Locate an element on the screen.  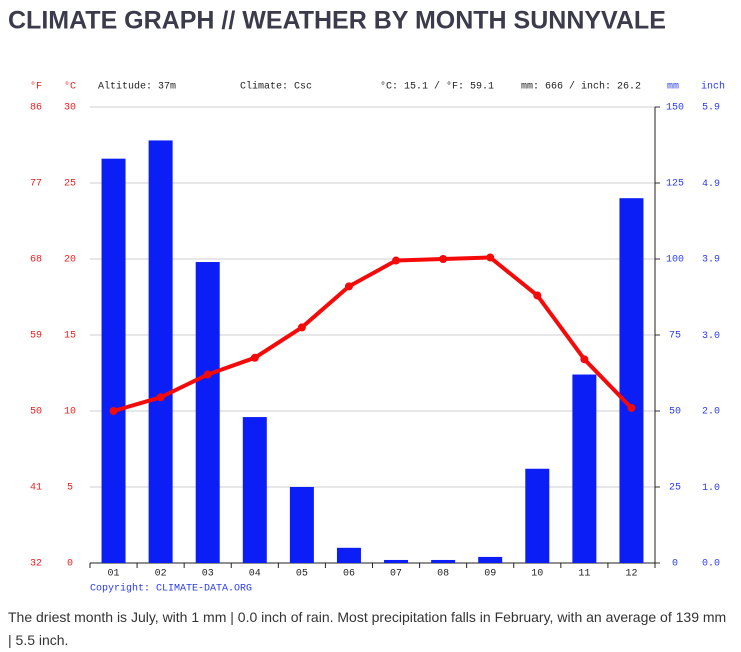
x-tick-label: 02 is located at coordinates (161, 574).